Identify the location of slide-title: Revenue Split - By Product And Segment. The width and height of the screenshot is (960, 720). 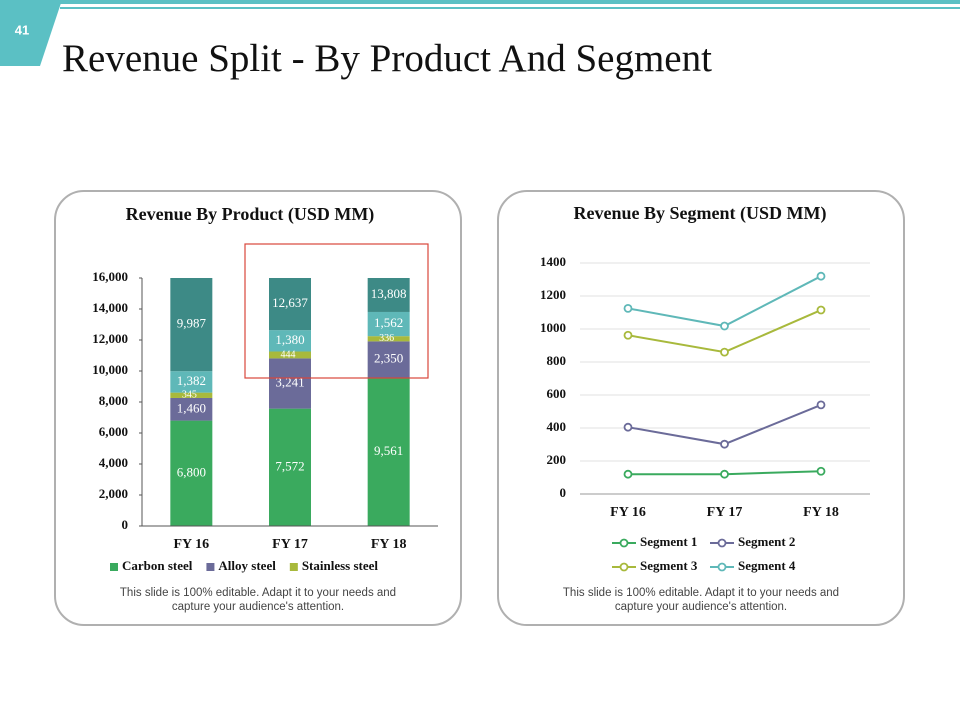
(387, 58).